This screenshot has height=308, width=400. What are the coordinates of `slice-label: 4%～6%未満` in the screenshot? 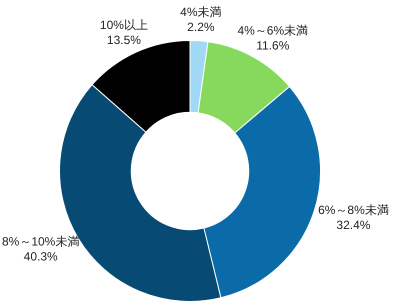 It's located at (272, 31).